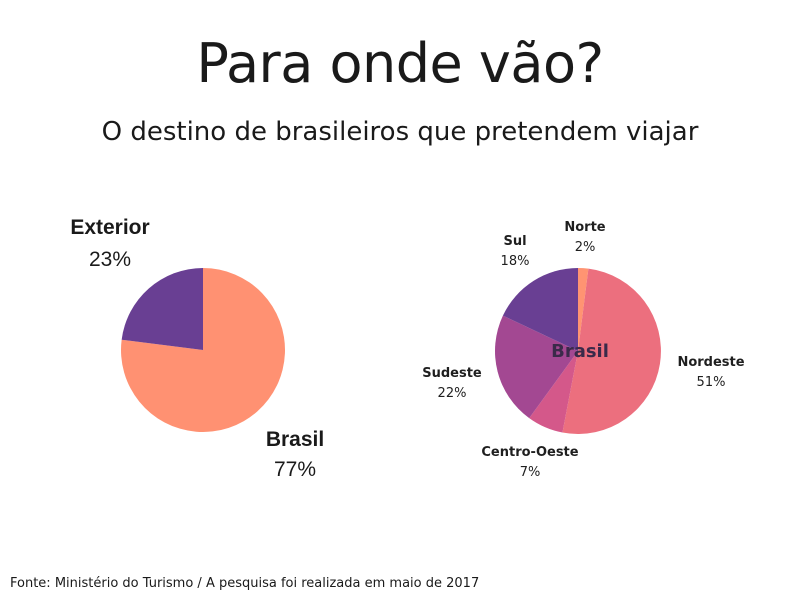  Describe the element at coordinates (110, 259) in the screenshot. I see `slice-value-exterior: 23%` at that location.